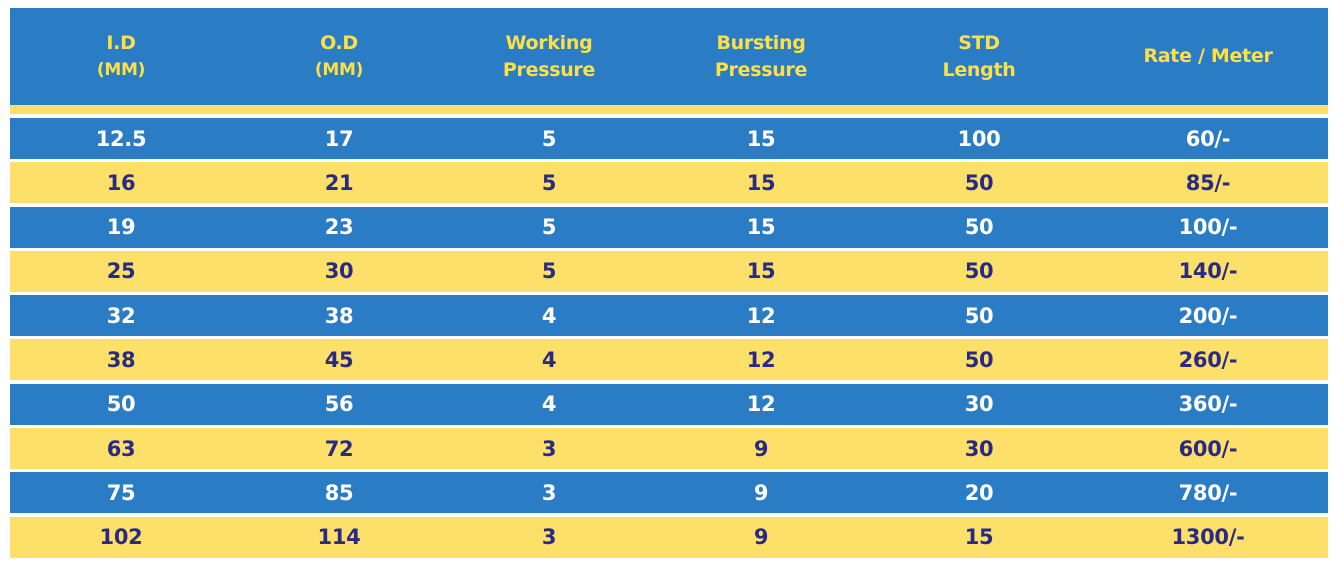 This screenshot has width=1338, height=575. Describe the element at coordinates (761, 42) in the screenshot. I see `header-label: Bursting` at that location.